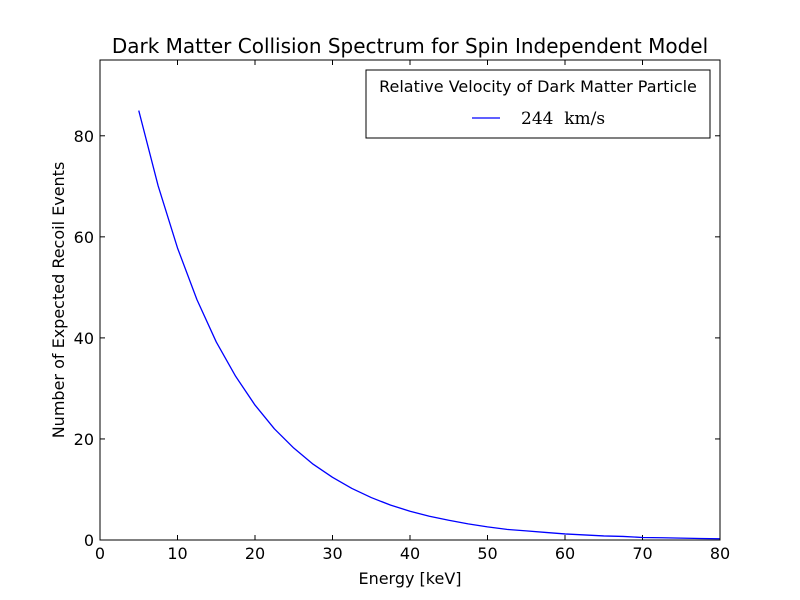 The height and width of the screenshot is (600, 800). What do you see at coordinates (255, 553) in the screenshot?
I see `x-tick-label: 20` at bounding box center [255, 553].